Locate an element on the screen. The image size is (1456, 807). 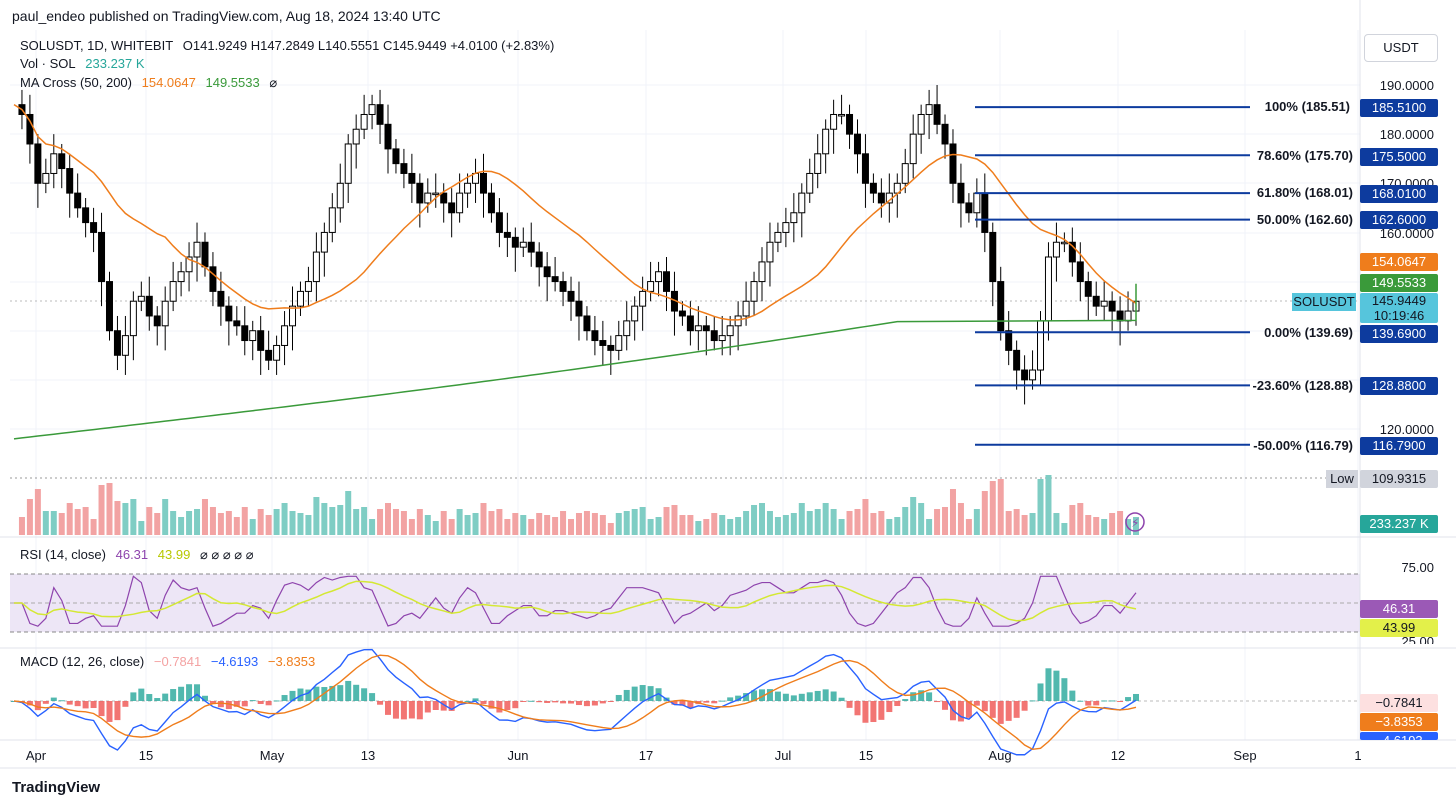
fibonacci-lines is located at coordinates (1112, 276).